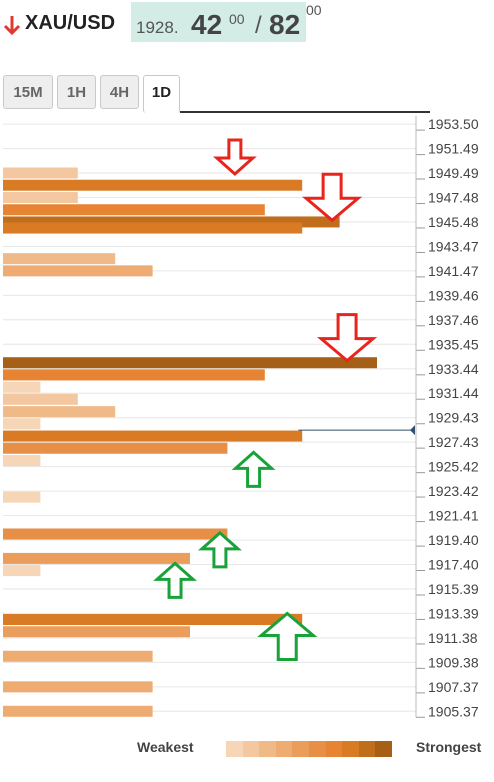 Image resolution: width=494 pixels, height=782 pixels. I want to click on y-tick-label: 1939.46, so click(453, 295).